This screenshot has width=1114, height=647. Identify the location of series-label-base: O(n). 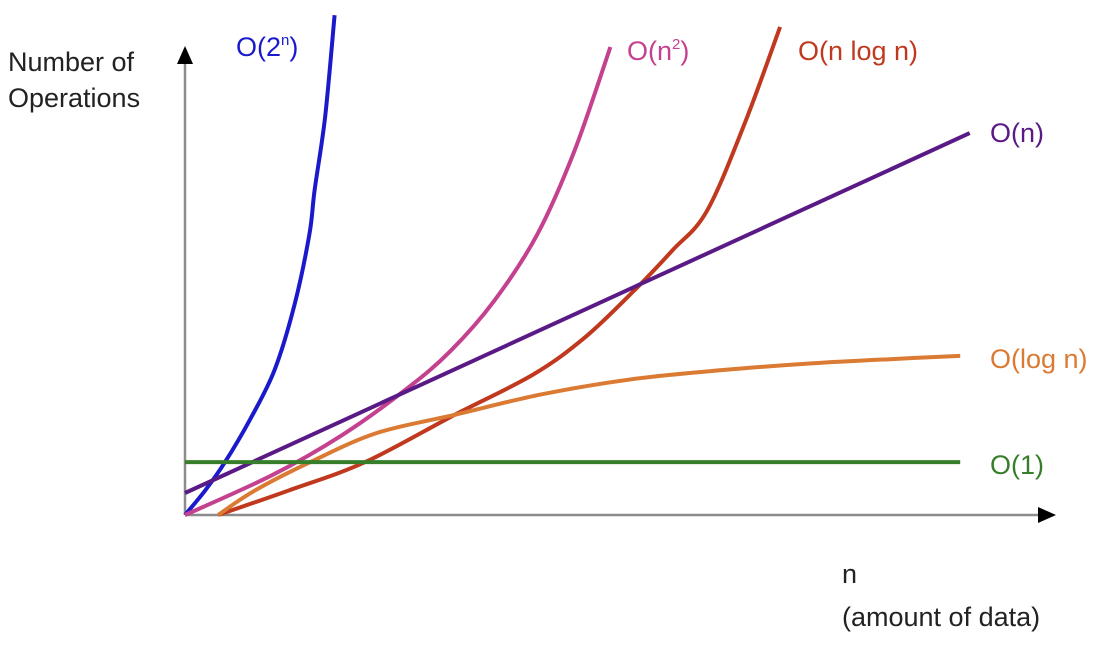
(1017, 133).